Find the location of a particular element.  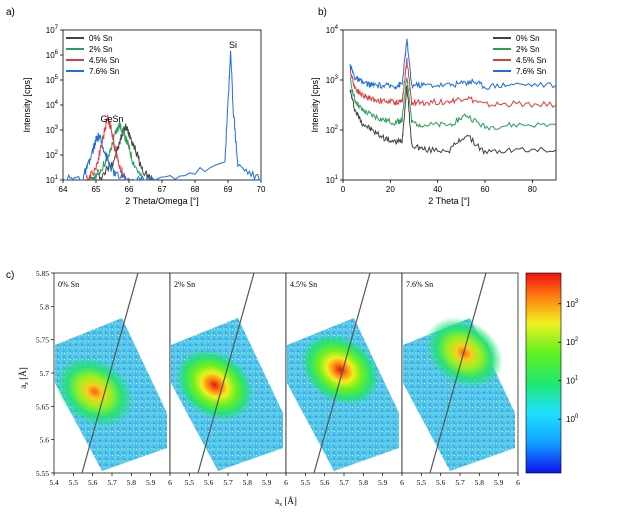

chart-b-ytick-label: 101 is located at coordinates (332, 180).